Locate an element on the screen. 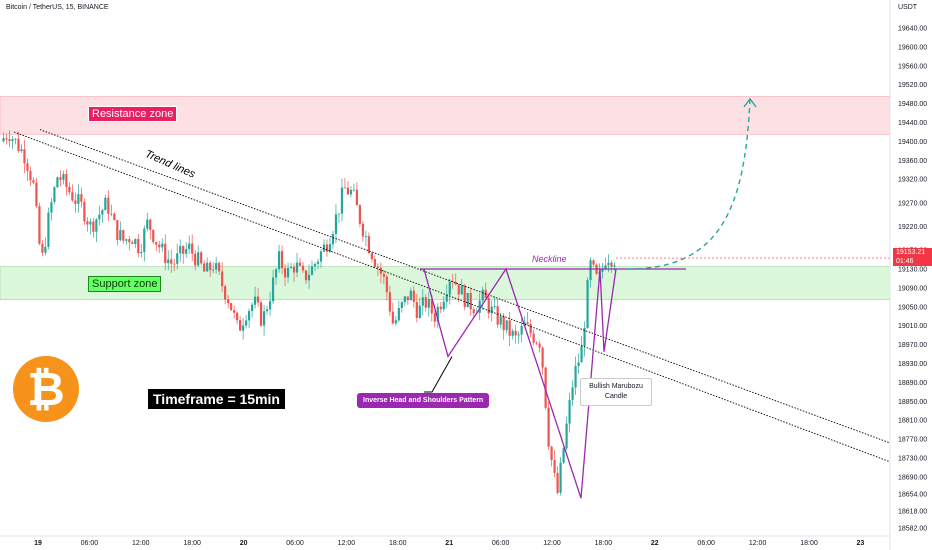  time-tick-label: 18:00 is located at coordinates (398, 543).